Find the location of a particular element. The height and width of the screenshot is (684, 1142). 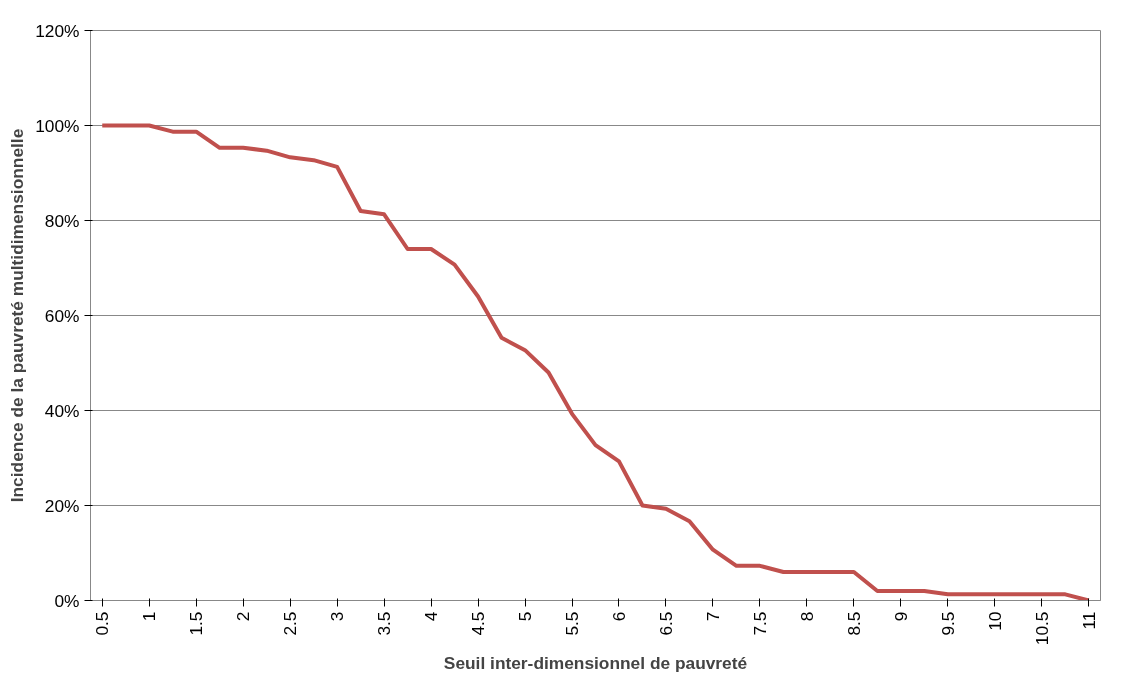

x-tick-label: 9.5 is located at coordinates (947, 623).